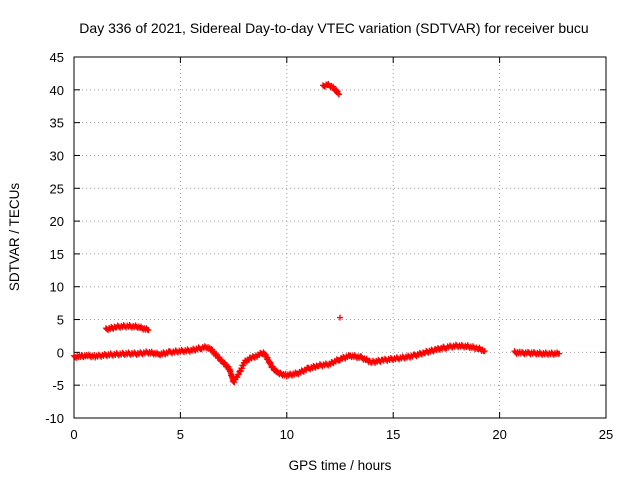 The width and height of the screenshot is (640, 480). I want to click on y-tick-label: 35, so click(57, 123).